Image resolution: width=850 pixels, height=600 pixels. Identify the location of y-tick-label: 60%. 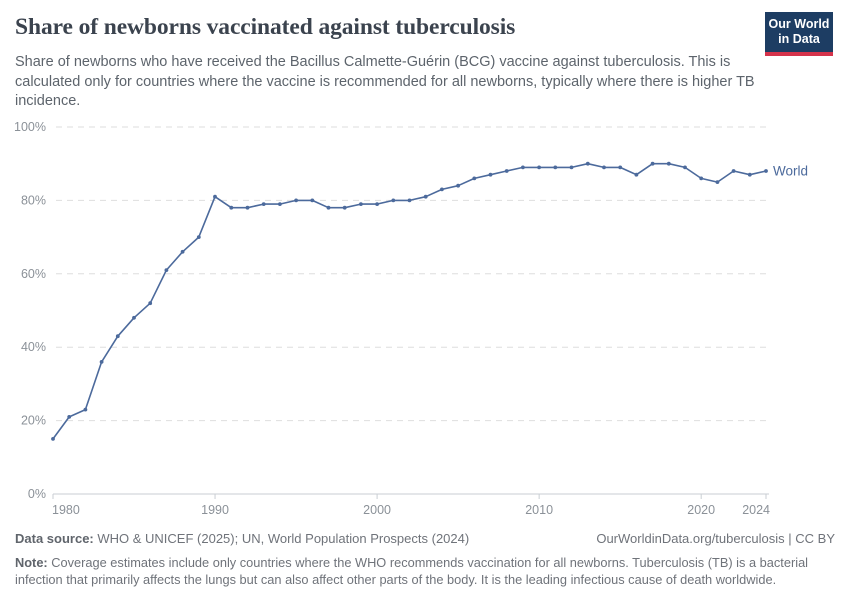
(33, 274).